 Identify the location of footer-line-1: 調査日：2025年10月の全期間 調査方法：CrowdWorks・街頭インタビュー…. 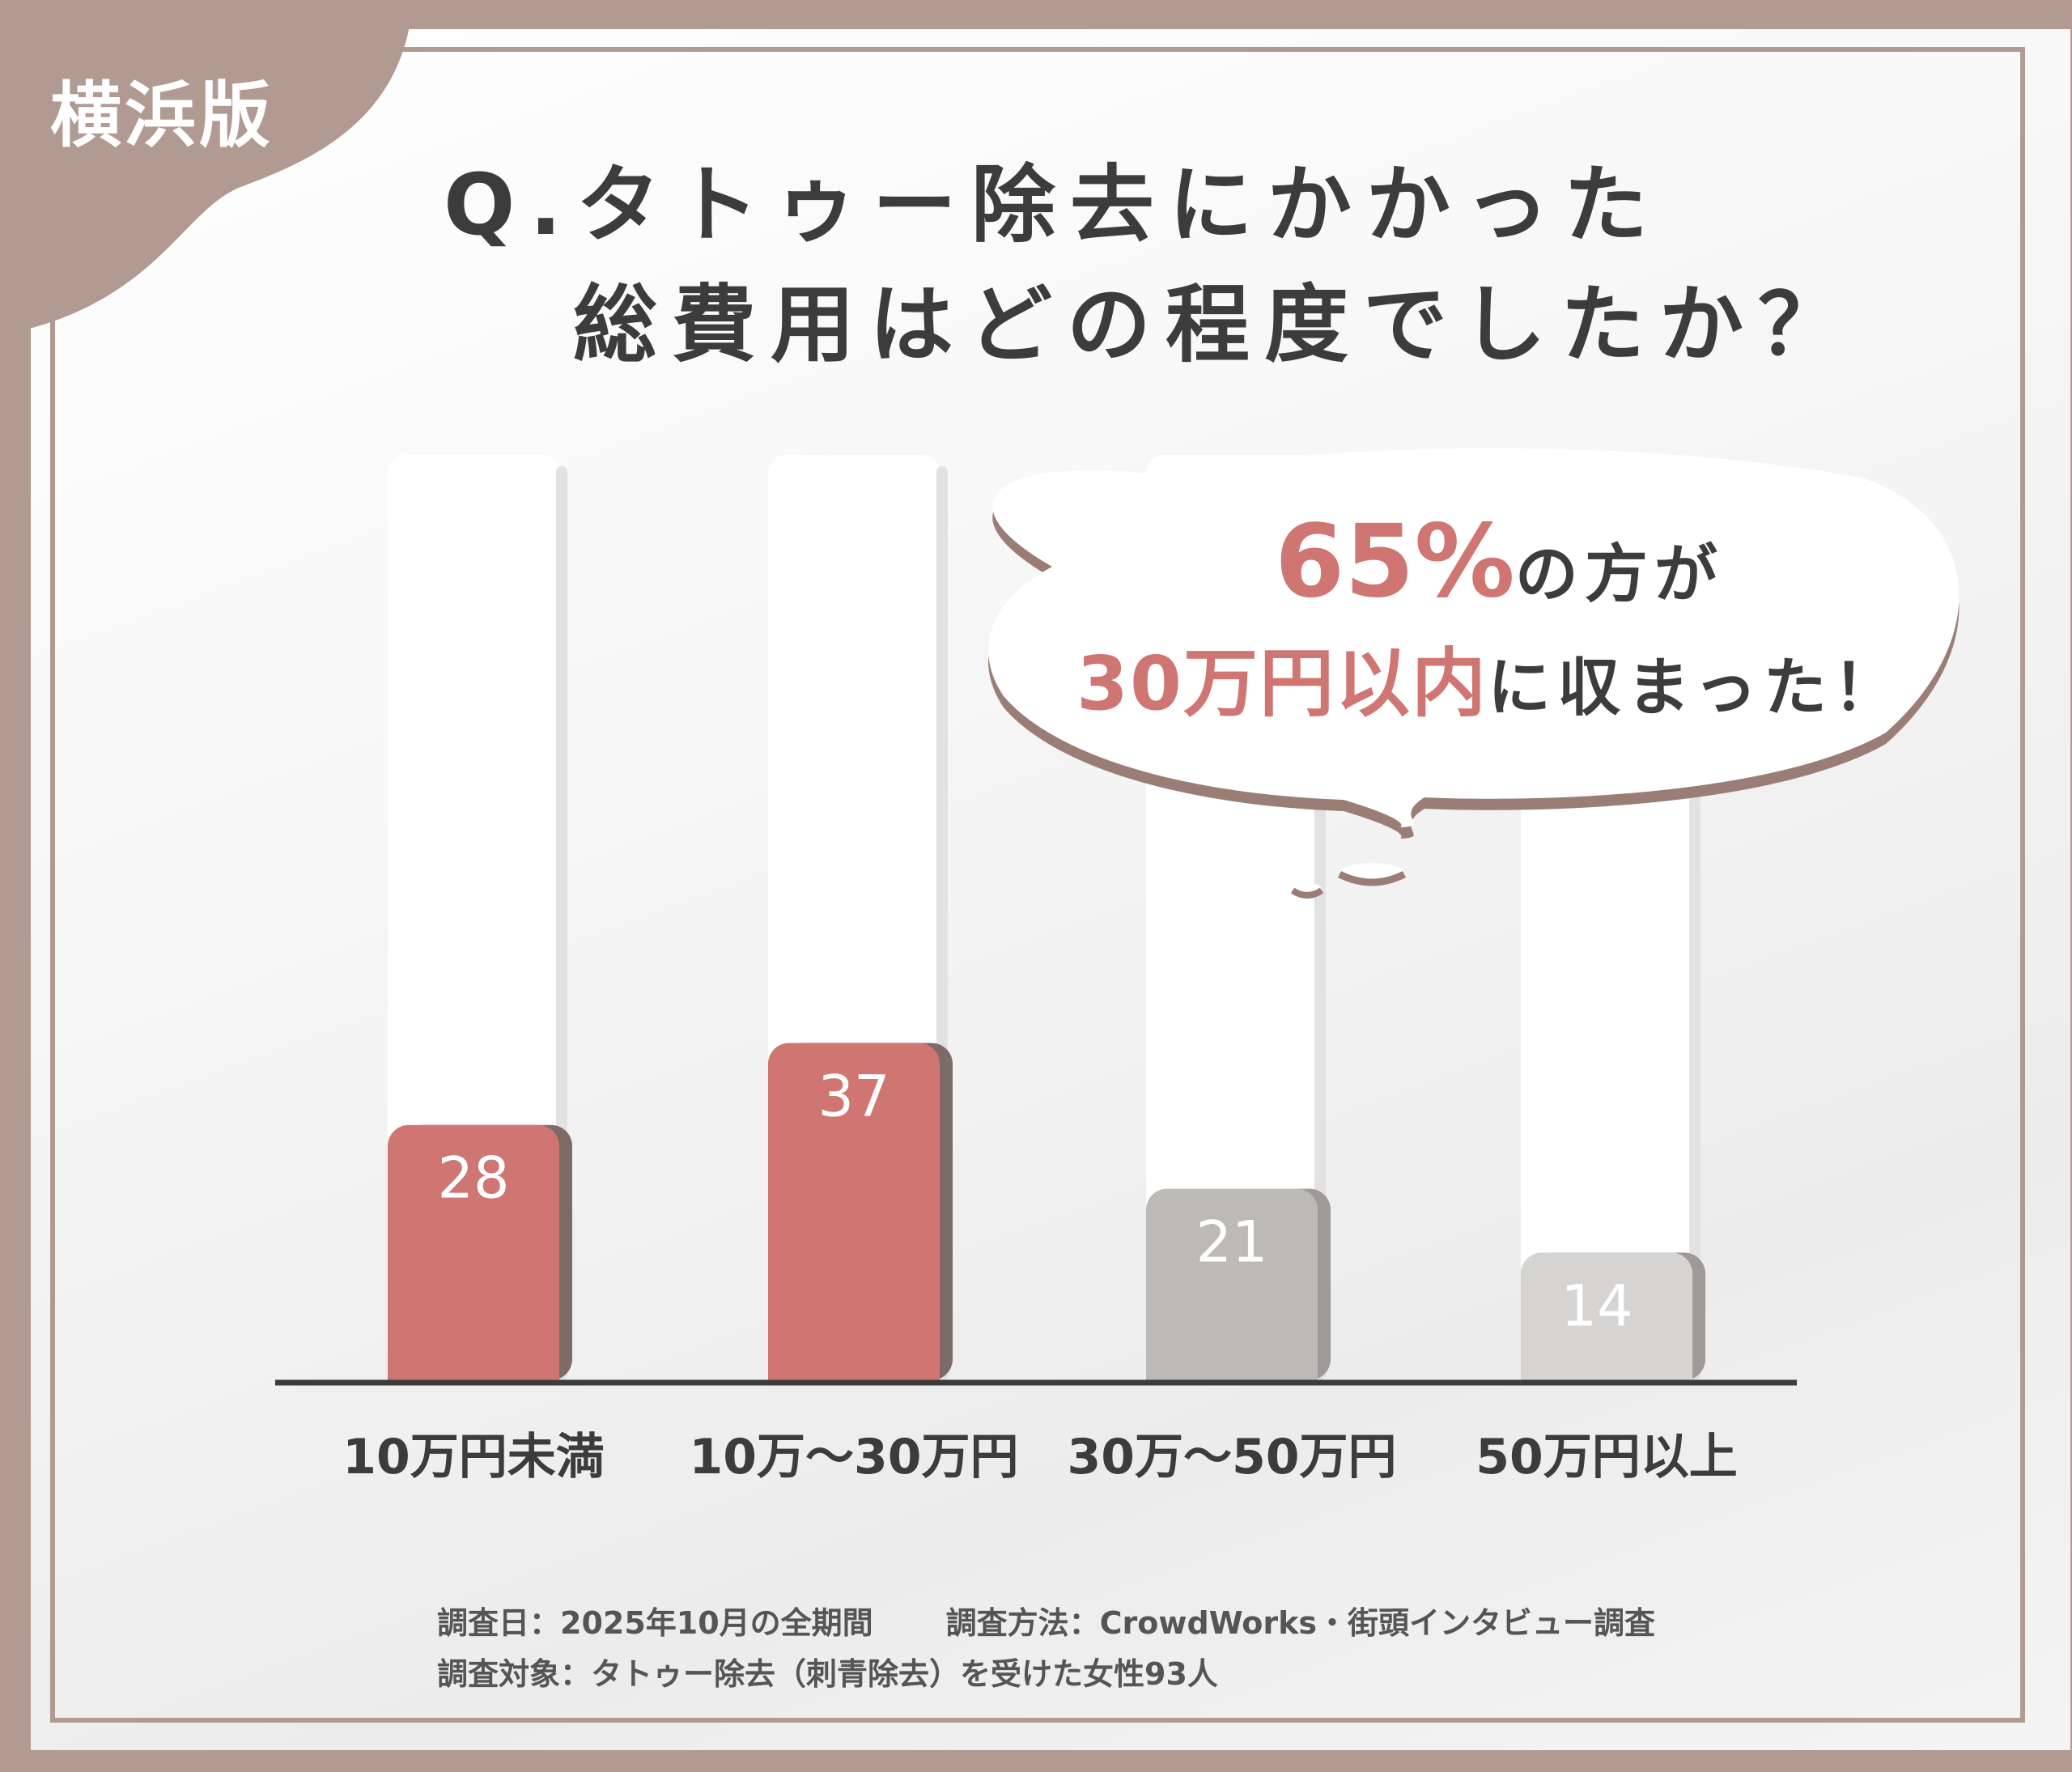
(1046, 1620).